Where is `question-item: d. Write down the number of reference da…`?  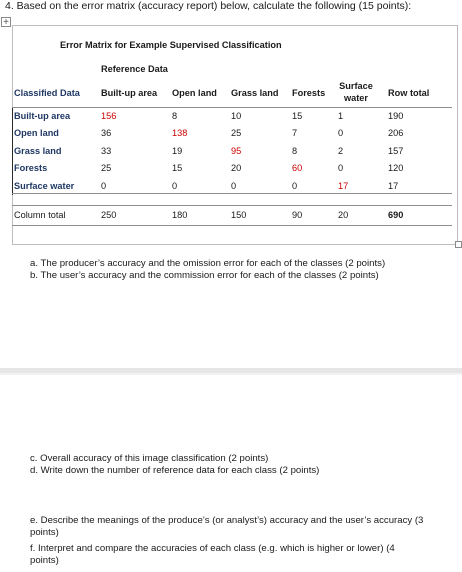
question-item: d. Write down the number of reference da… is located at coordinates (175, 470).